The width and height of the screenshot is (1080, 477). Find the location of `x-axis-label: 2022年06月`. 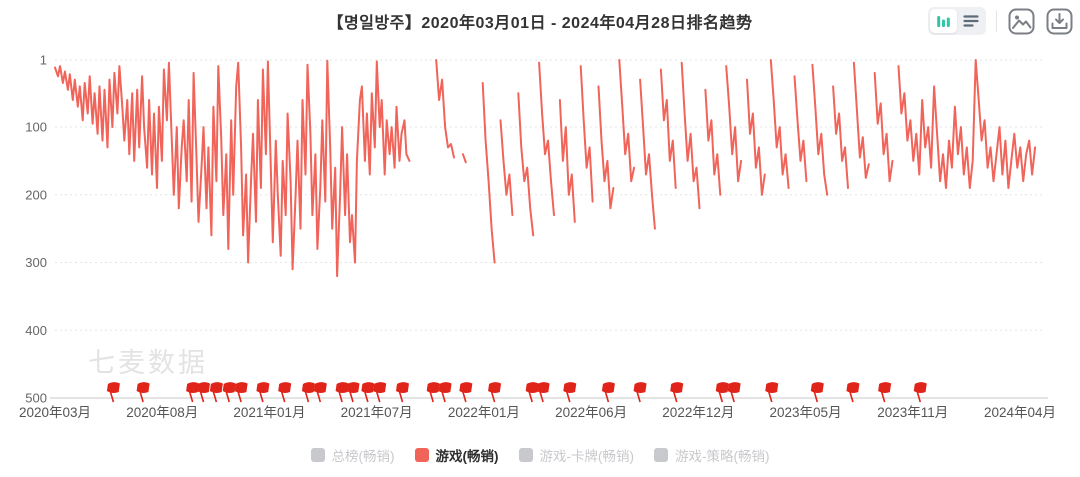

x-axis-label: 2022年06月 is located at coordinates (591, 412).